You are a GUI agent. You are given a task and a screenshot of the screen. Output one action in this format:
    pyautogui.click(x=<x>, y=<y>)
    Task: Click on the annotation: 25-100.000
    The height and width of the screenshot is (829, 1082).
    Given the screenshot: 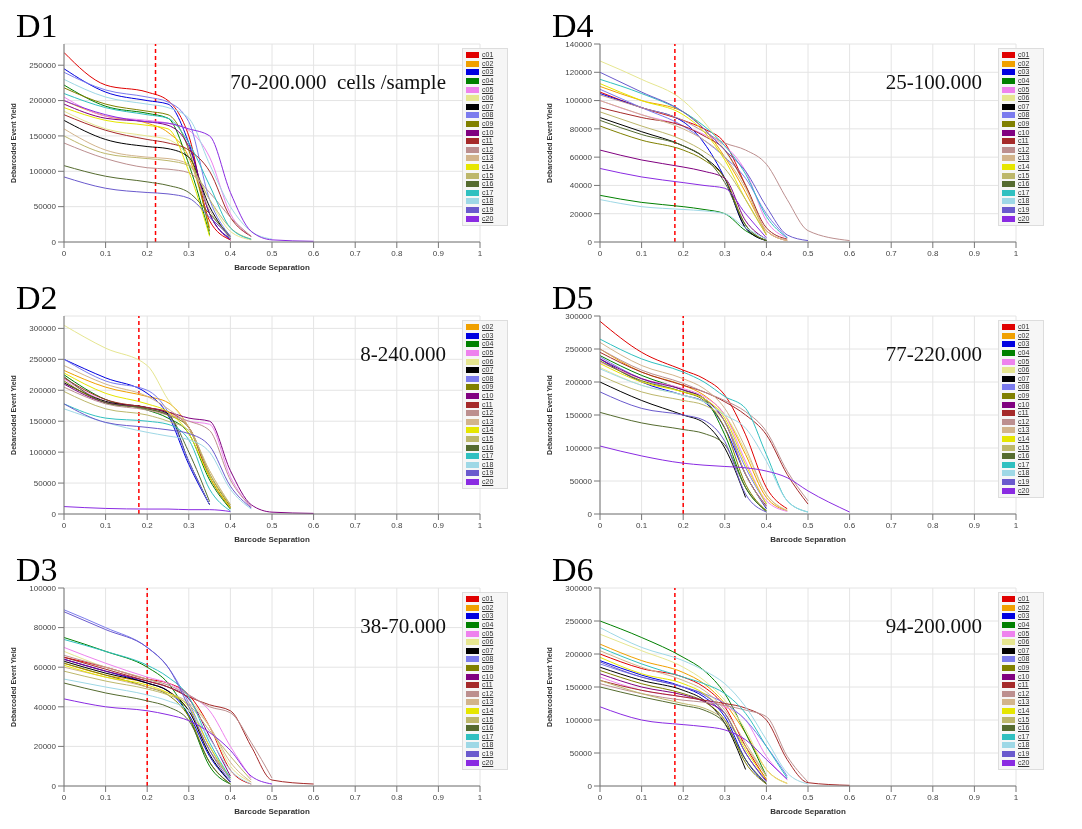 What is the action you would take?
    pyautogui.click(x=933, y=82)
    